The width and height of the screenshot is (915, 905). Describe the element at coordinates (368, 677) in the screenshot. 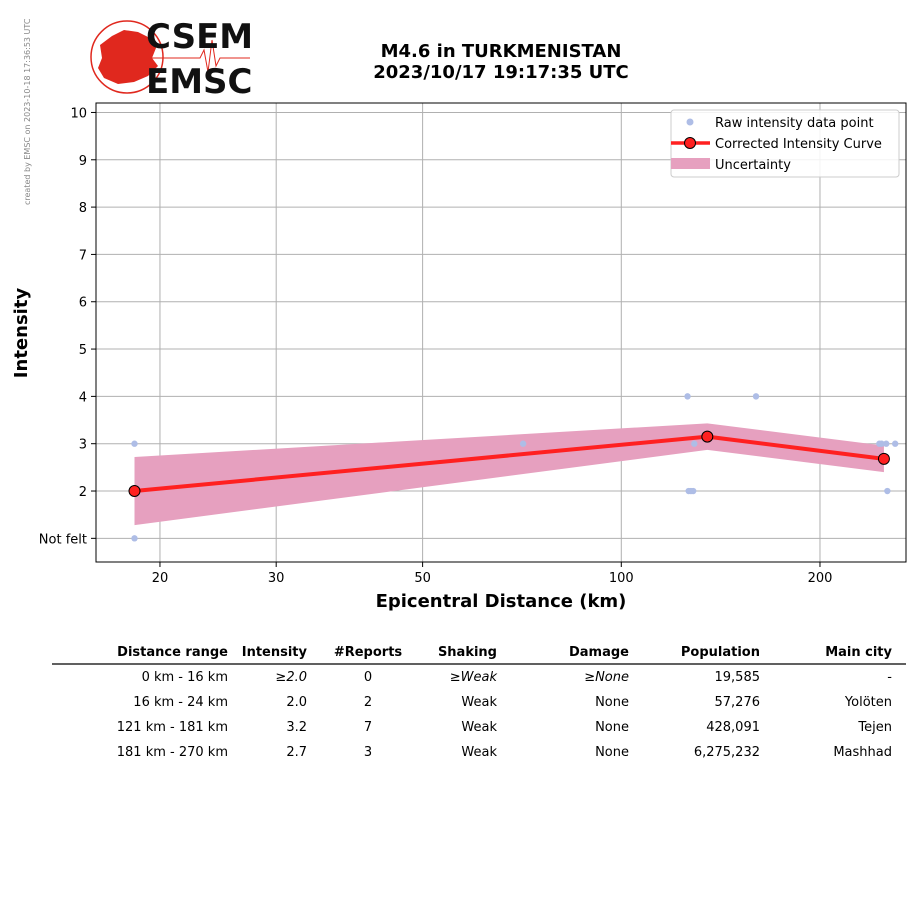

I see `table-cell-reports: 0` at that location.